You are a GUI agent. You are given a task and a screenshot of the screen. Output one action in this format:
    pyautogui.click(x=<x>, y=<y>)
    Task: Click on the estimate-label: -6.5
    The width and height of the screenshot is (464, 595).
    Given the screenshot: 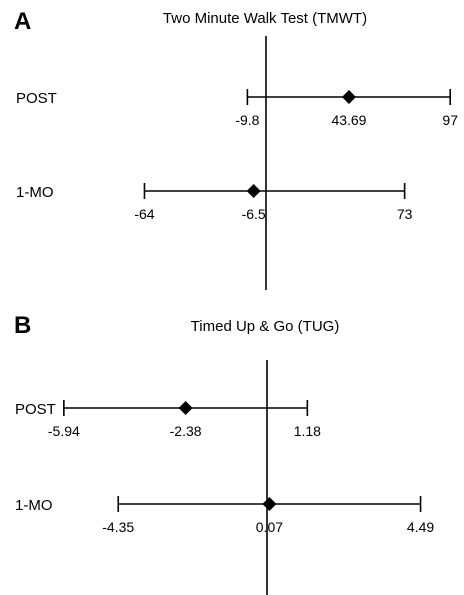 What is the action you would take?
    pyautogui.click(x=254, y=214)
    